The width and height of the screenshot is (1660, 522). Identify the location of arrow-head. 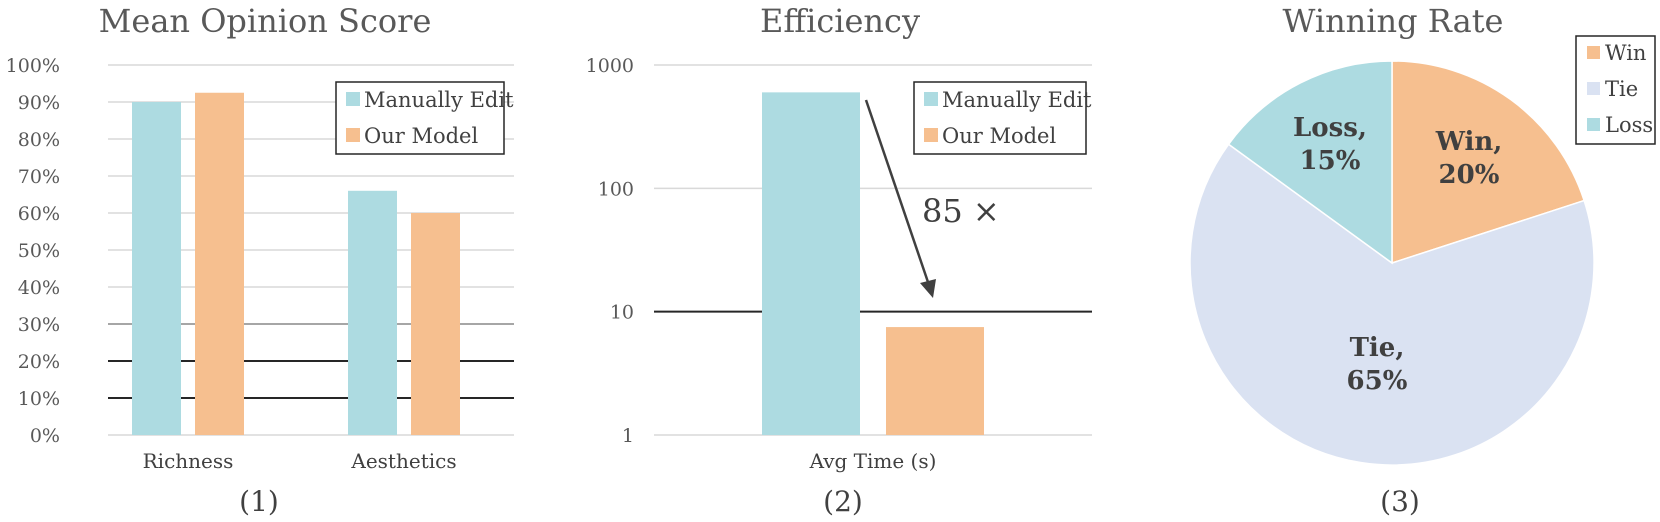
(928, 288).